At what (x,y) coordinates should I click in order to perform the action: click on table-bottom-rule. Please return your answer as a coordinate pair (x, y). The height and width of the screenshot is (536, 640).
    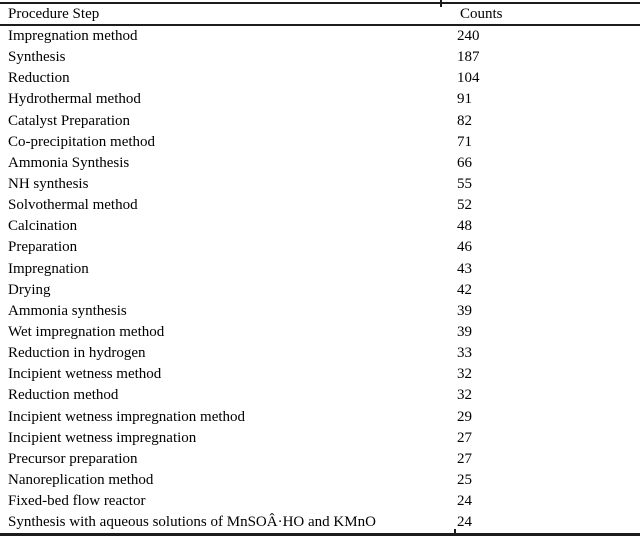
    Looking at the image, I should click on (320, 534).